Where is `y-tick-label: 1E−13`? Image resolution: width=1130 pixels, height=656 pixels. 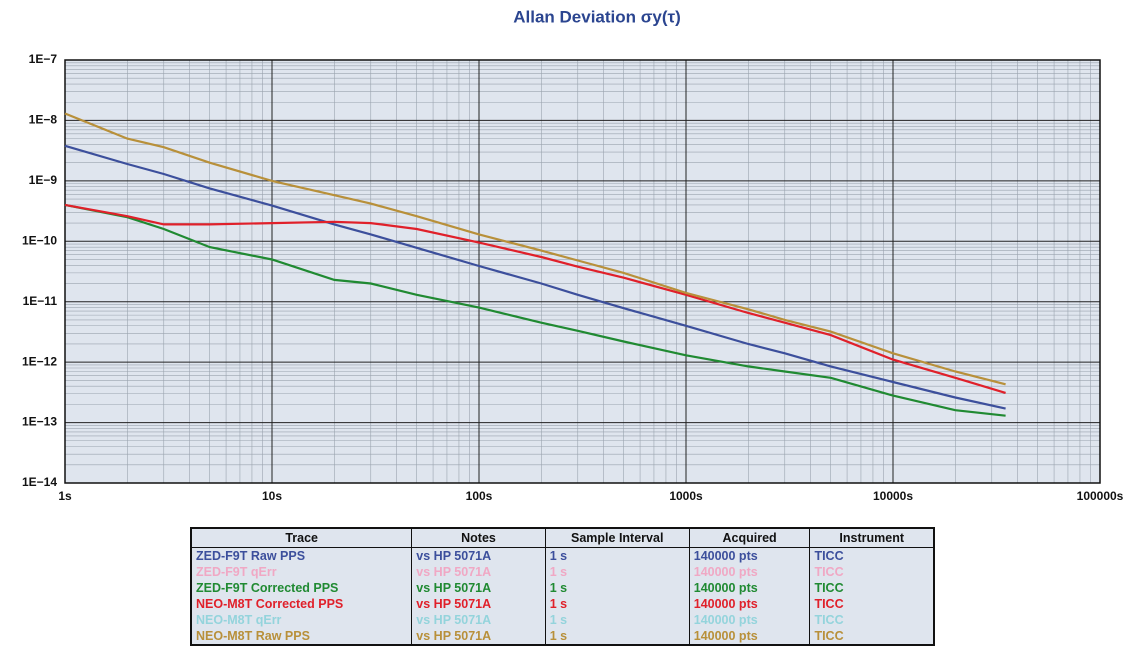
y-tick-label: 1E−13 is located at coordinates (39, 422).